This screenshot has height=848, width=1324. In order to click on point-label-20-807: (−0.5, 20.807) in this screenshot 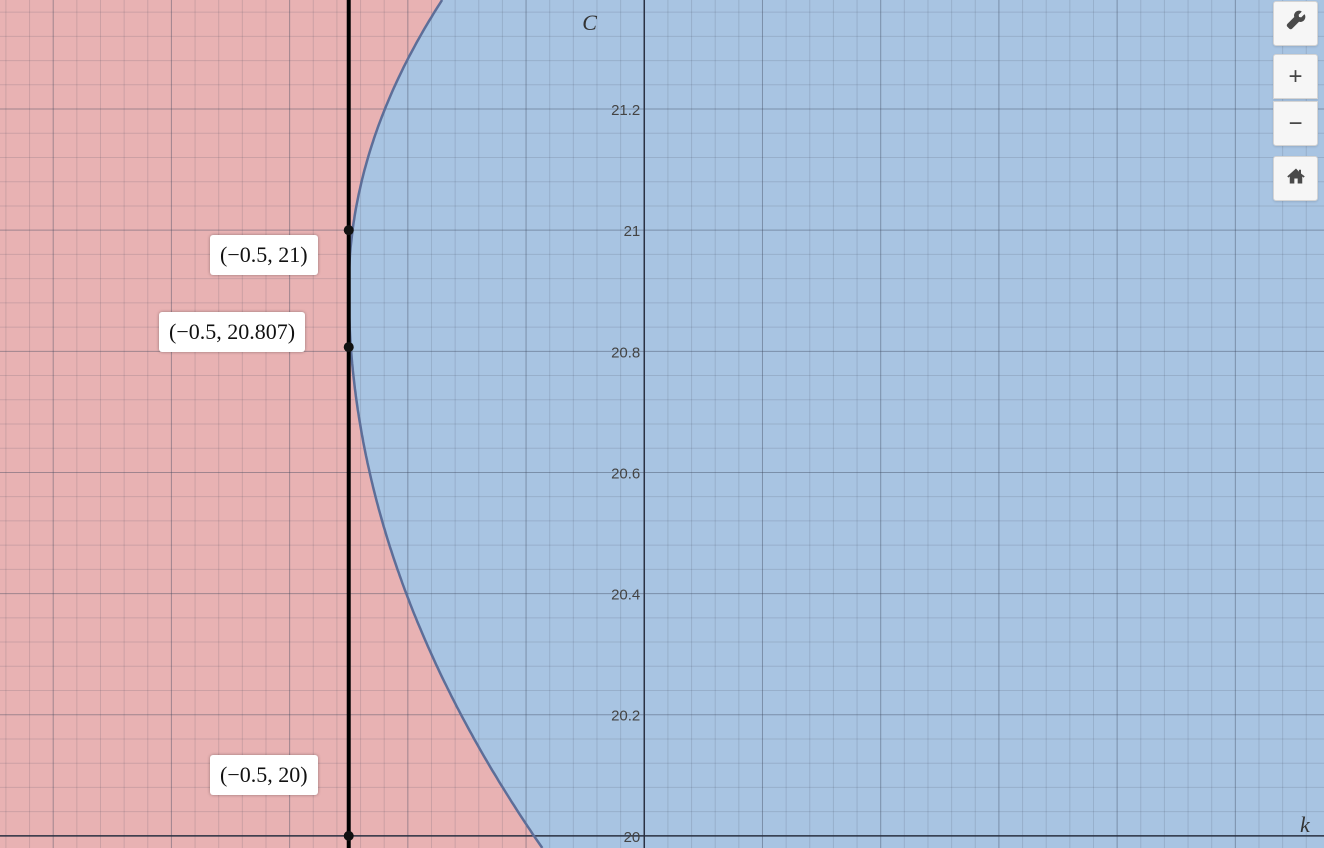, I will do `click(232, 332)`.